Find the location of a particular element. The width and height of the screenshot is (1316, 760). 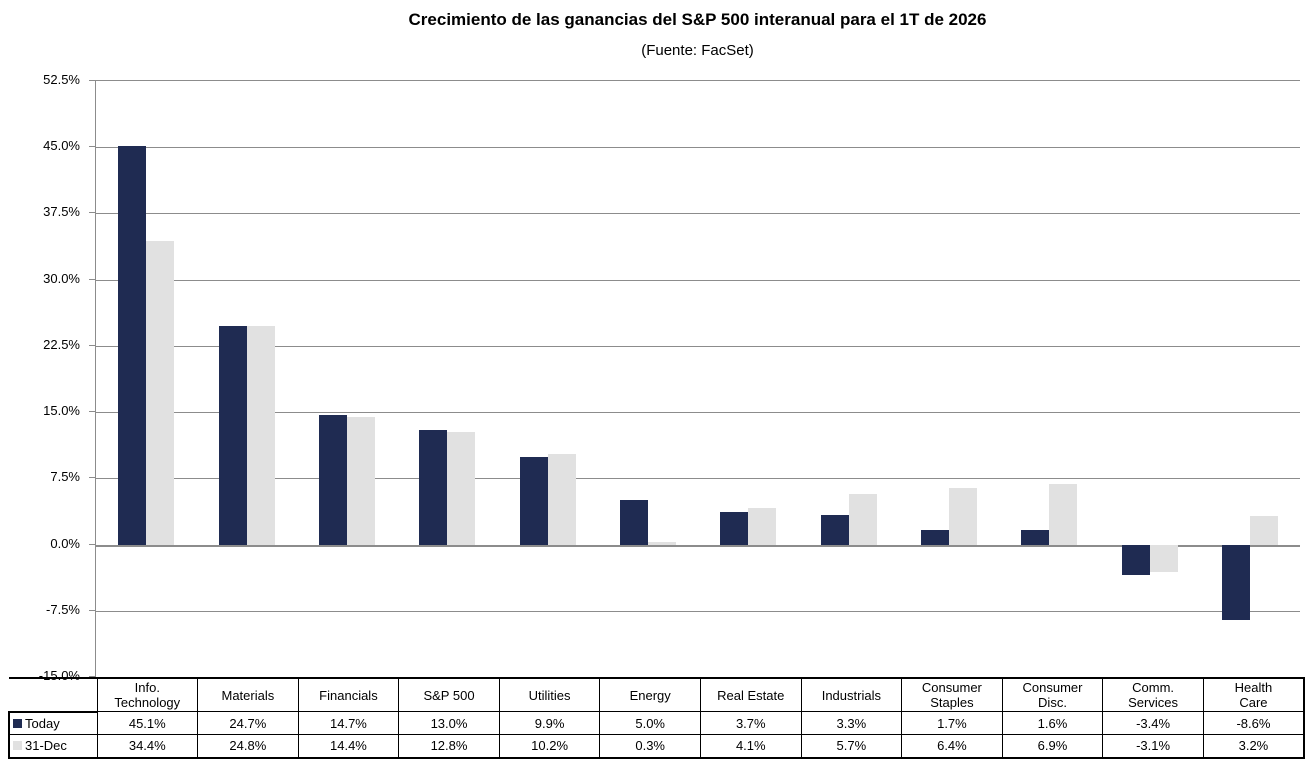

table-header-cell: Comm. Services is located at coordinates (1153, 694).